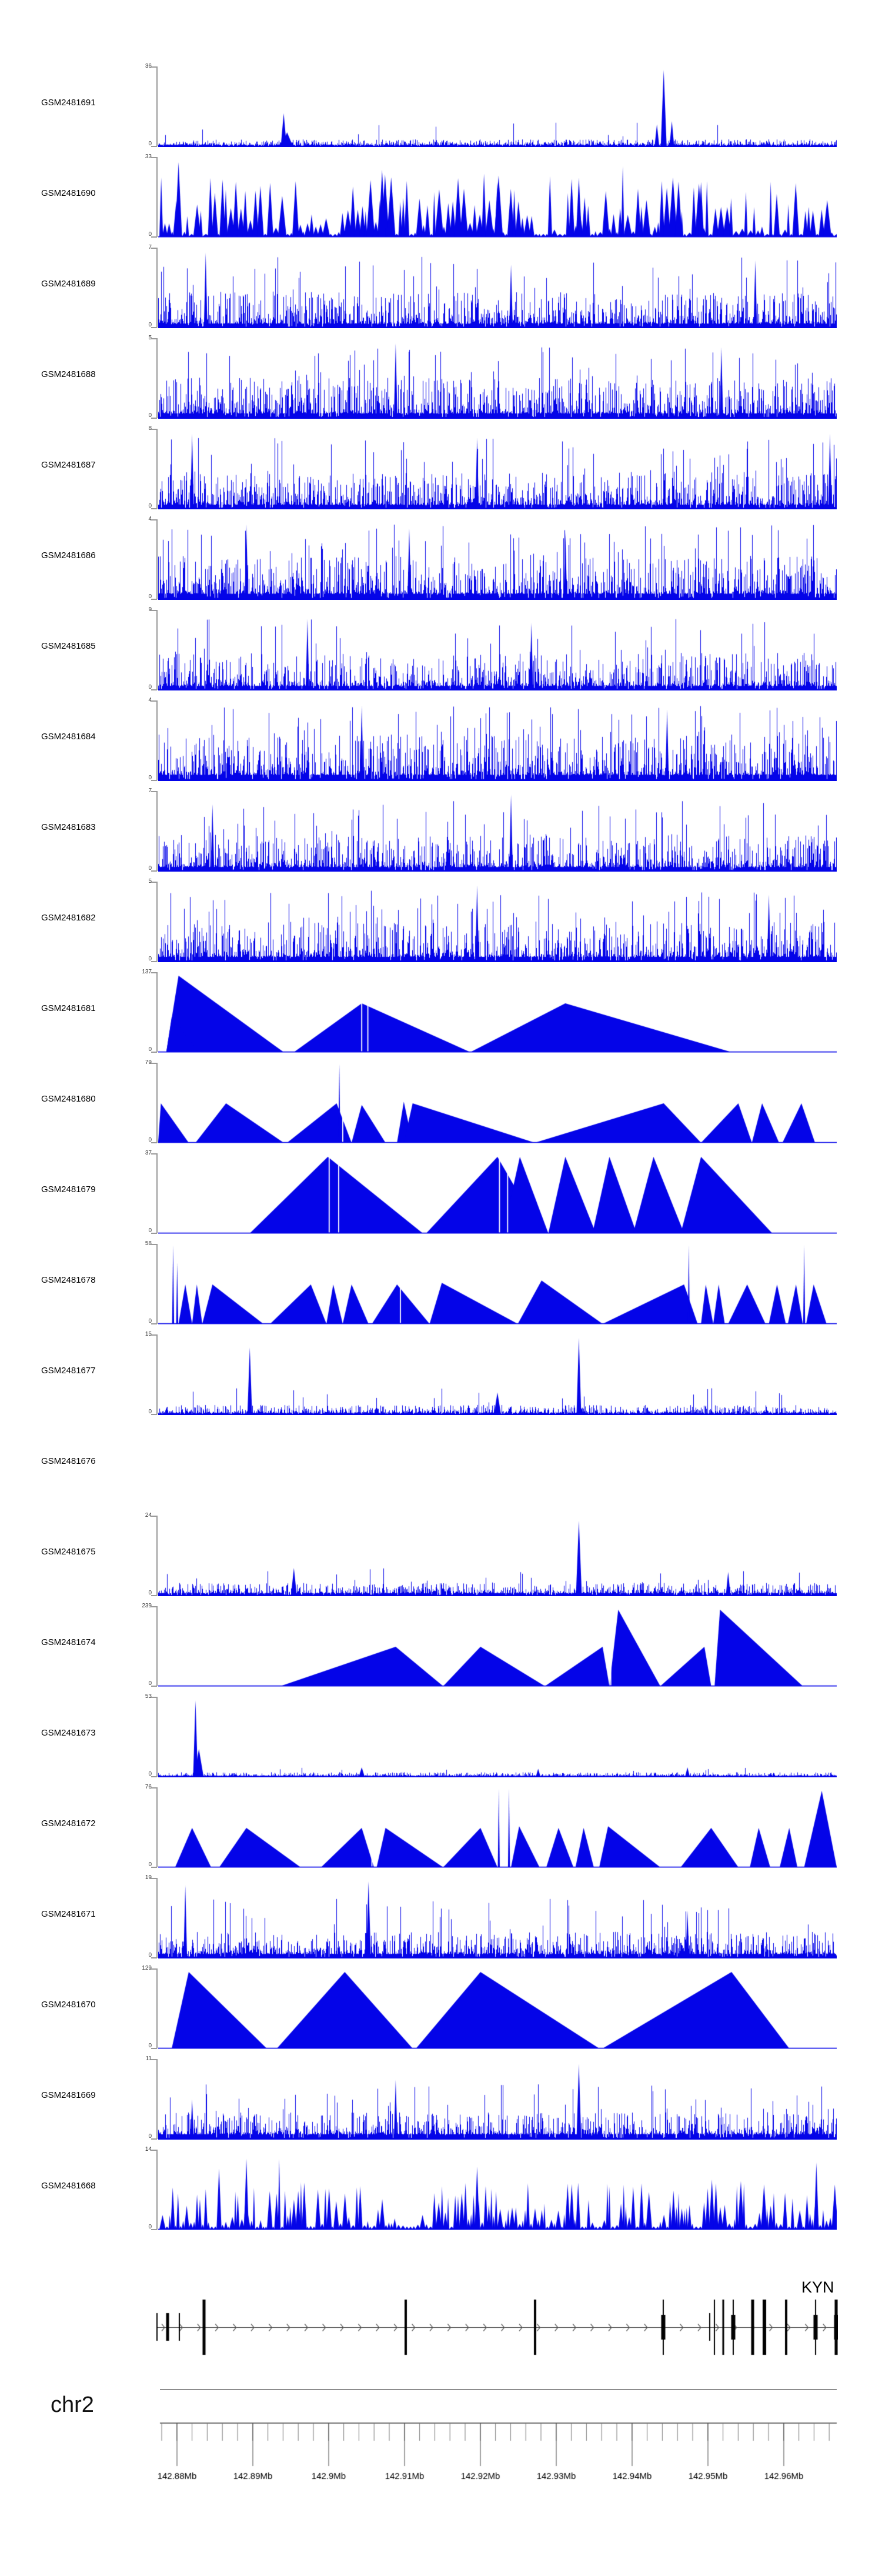 The image size is (882, 2576). I want to click on track-plot-GSM2481689, so click(497, 288).